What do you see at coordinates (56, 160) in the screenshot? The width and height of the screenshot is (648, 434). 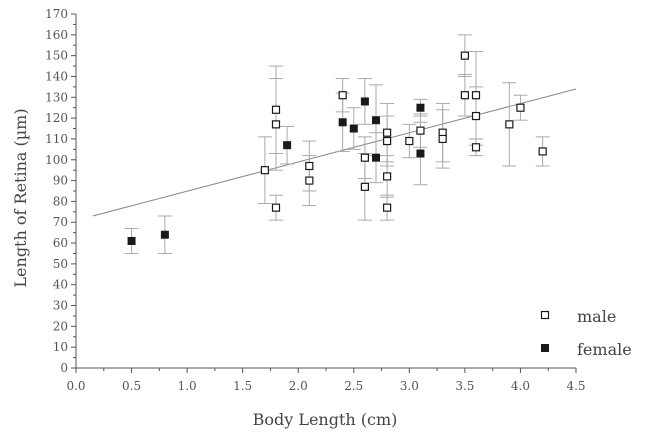 I see `y-tick-label: 100` at bounding box center [56, 160].